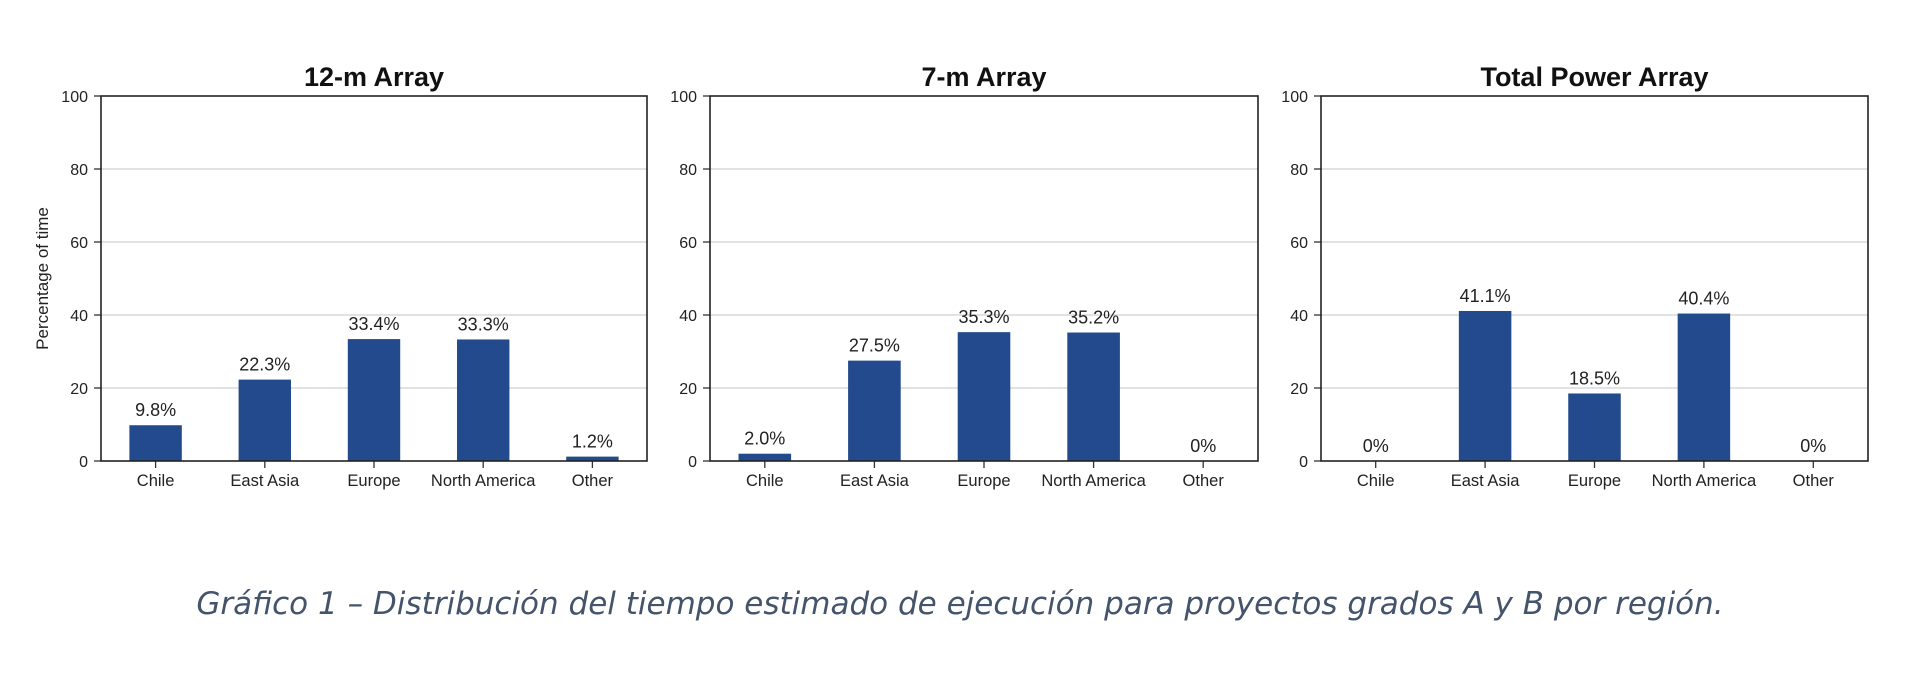  What do you see at coordinates (983, 77) in the screenshot?
I see `chart-title: 7-m Array` at bounding box center [983, 77].